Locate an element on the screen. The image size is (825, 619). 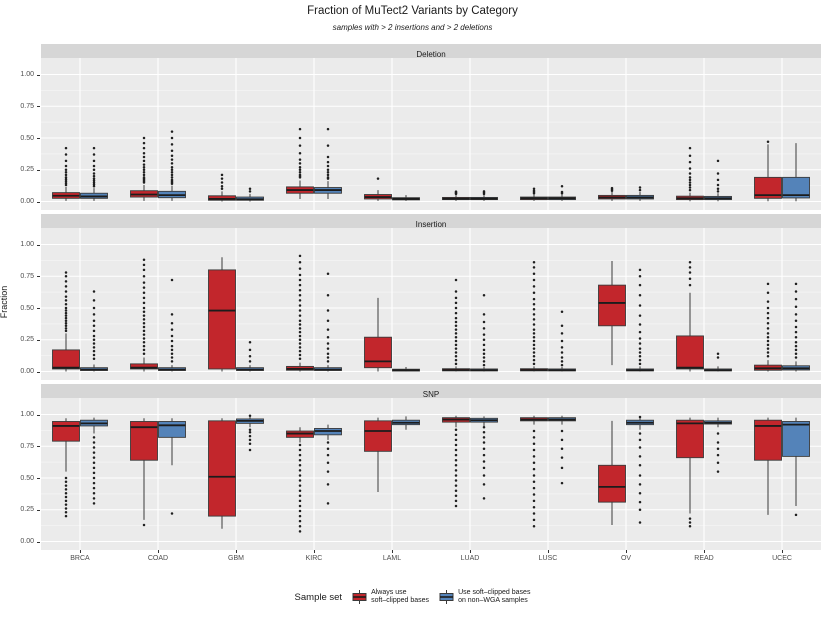
facet-strip-label: SNP is located at coordinates (431, 394).